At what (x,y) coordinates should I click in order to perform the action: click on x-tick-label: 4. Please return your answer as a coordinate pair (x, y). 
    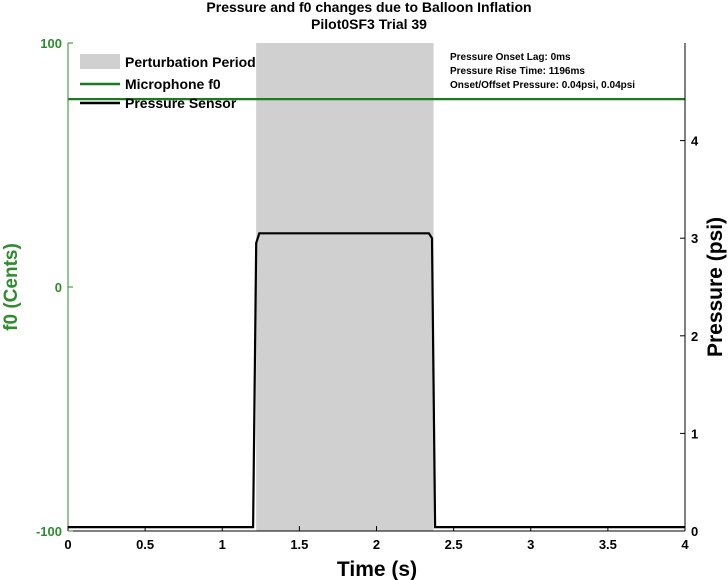
    Looking at the image, I should click on (685, 544).